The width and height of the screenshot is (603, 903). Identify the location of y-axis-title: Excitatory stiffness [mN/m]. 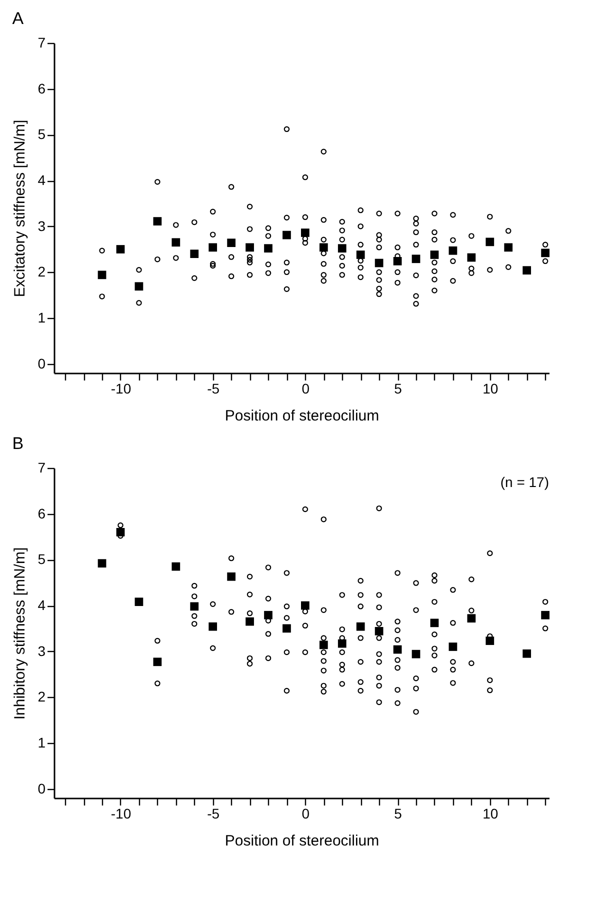
(20, 209).